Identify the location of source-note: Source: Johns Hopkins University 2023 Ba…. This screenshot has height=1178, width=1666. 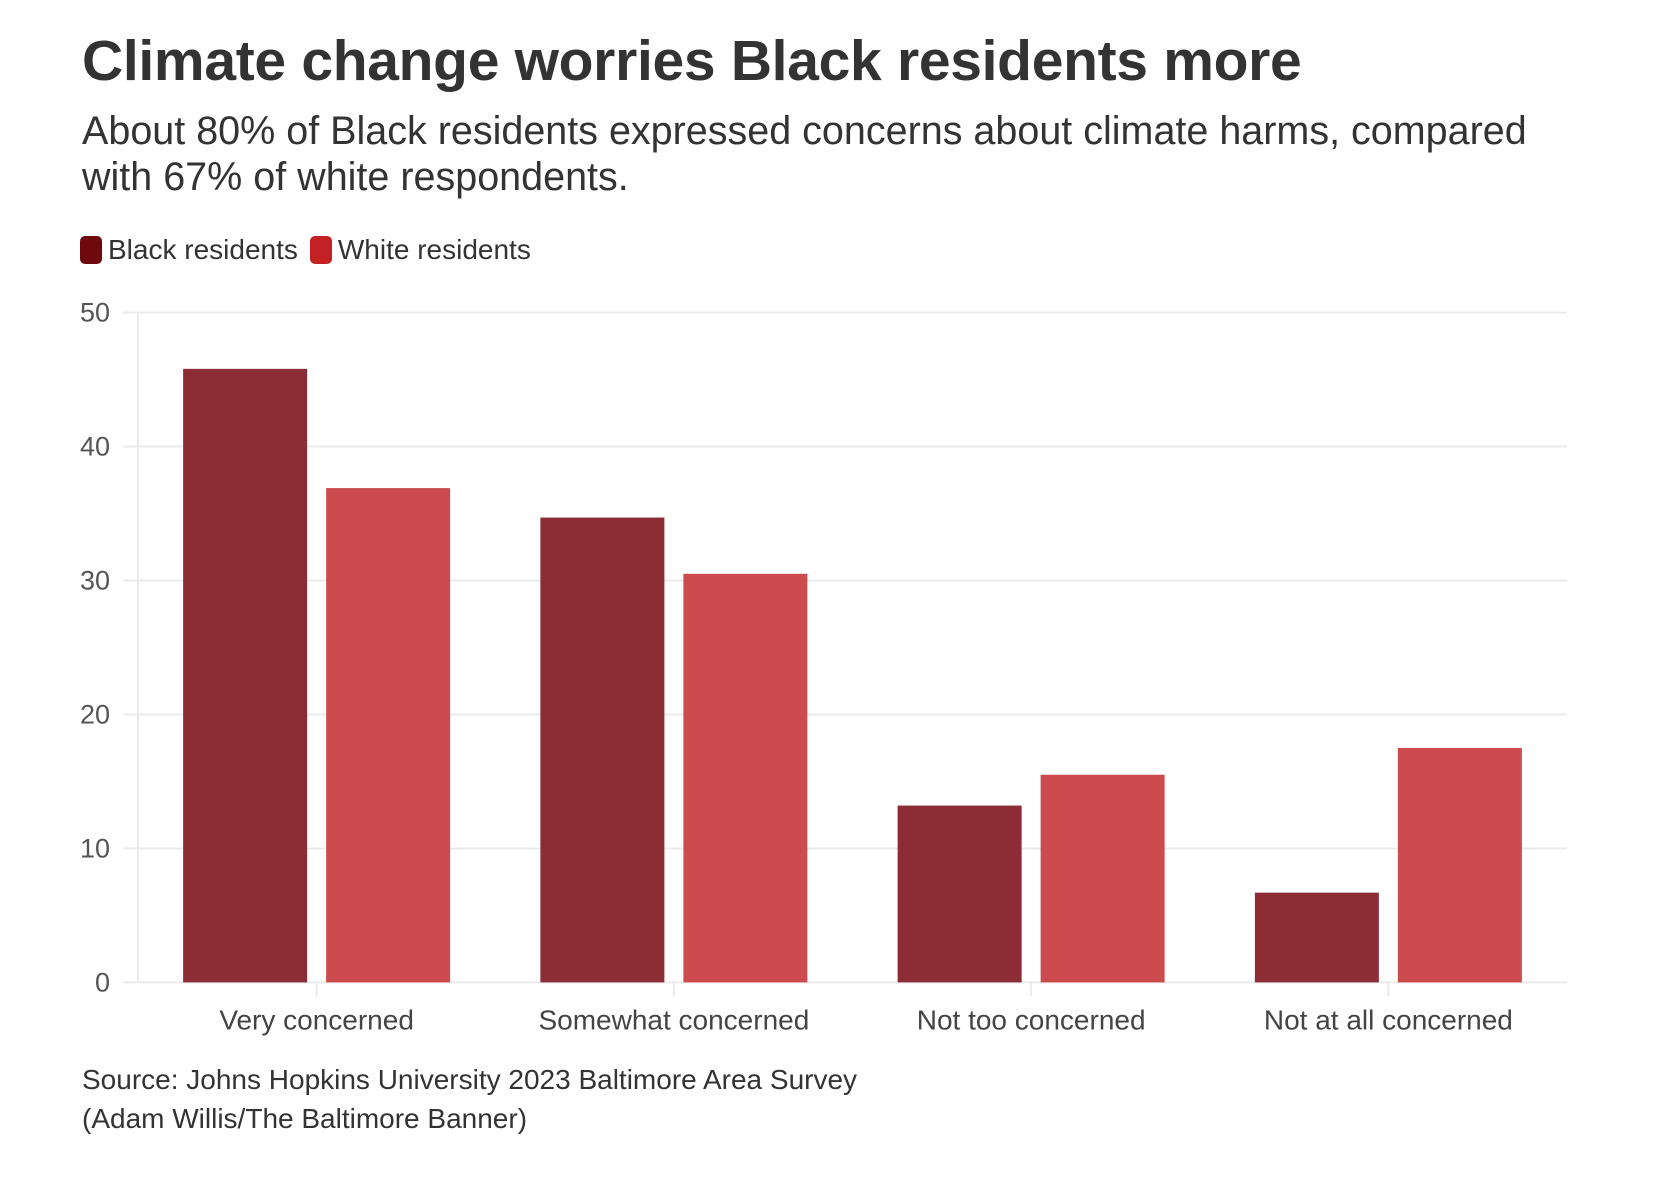
(469, 1099).